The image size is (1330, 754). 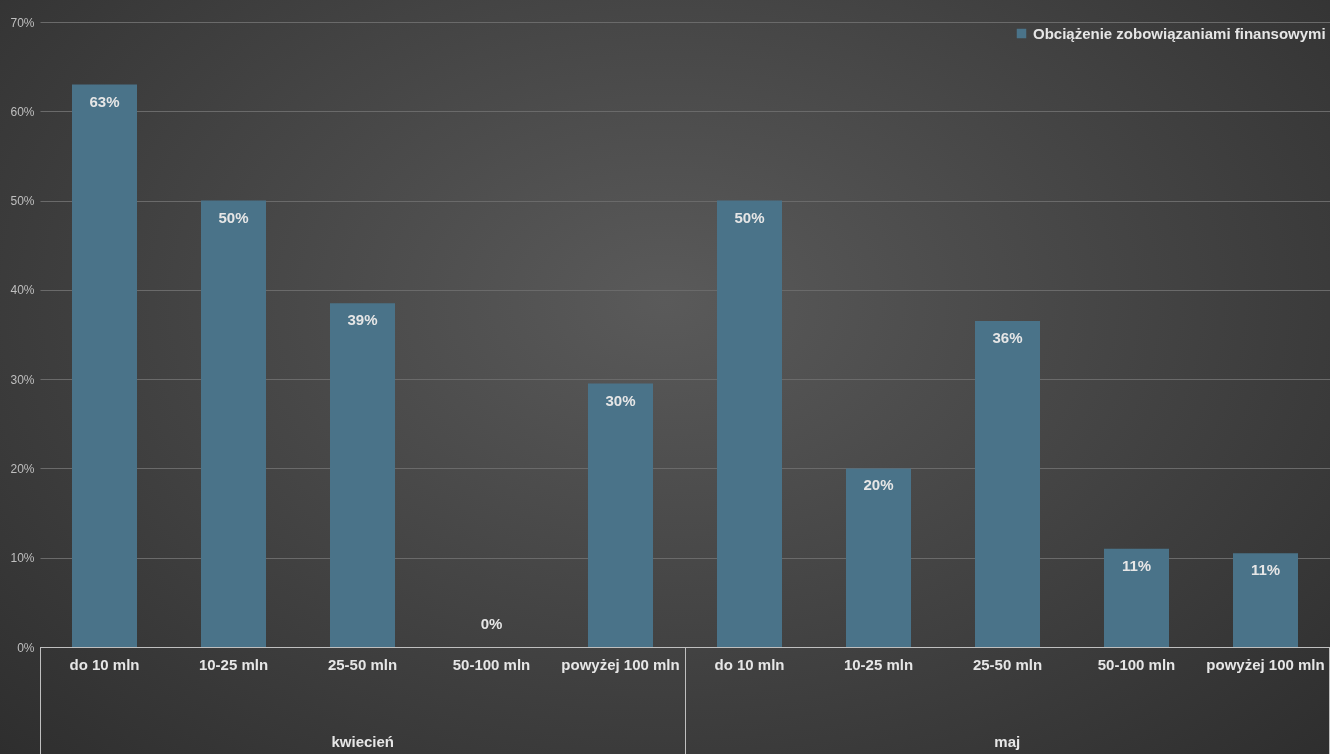 What do you see at coordinates (362, 320) in the screenshot?
I see `data-label: 39%` at bounding box center [362, 320].